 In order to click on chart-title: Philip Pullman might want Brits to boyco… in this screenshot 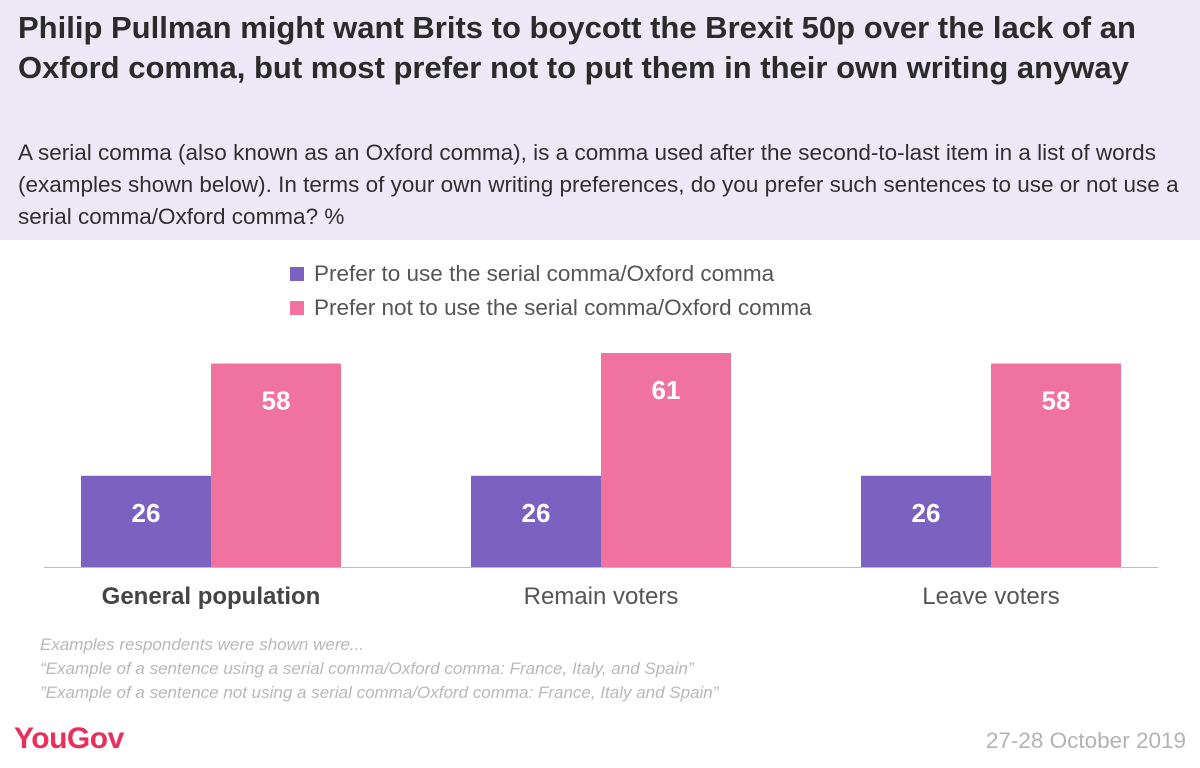, I will do `click(577, 47)`.